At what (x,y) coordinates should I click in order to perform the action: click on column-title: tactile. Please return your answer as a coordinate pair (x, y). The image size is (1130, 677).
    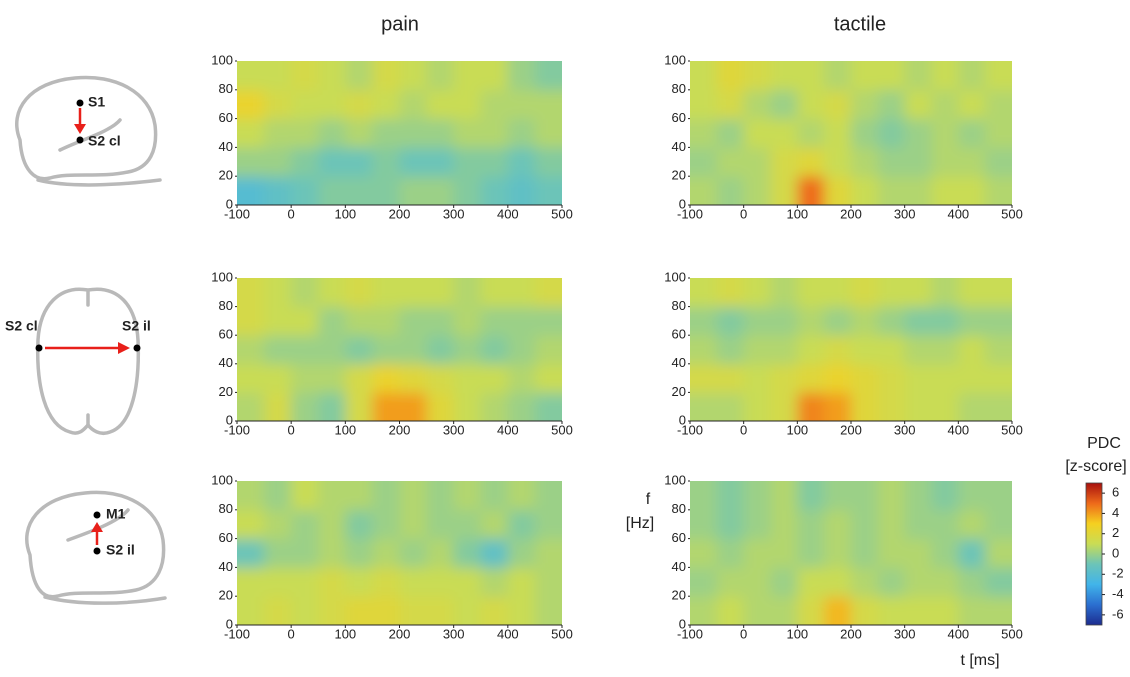
    Looking at the image, I should click on (860, 24).